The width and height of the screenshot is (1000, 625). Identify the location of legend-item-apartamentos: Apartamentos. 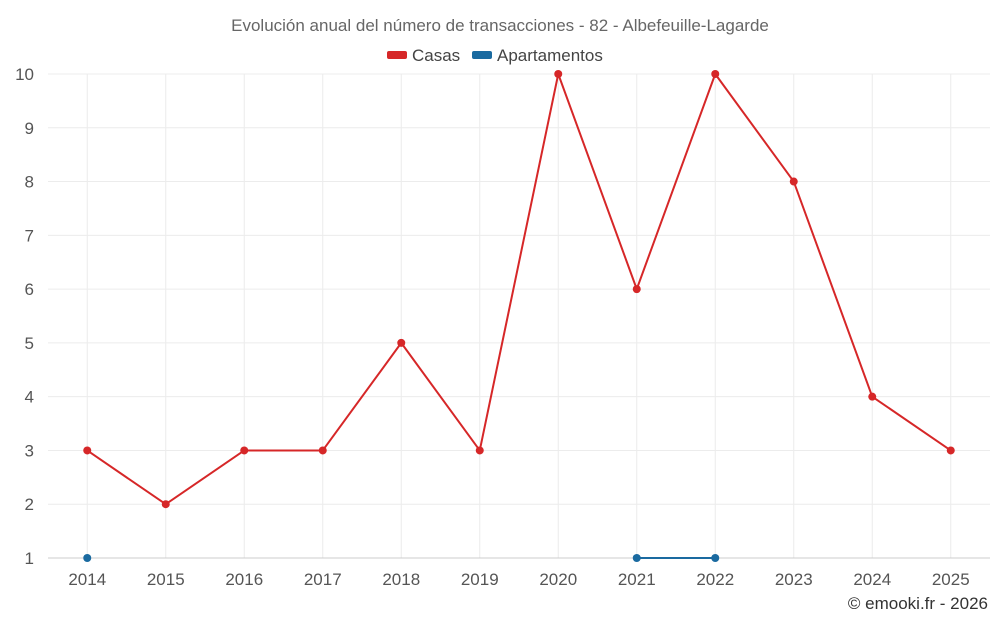
(537, 55).